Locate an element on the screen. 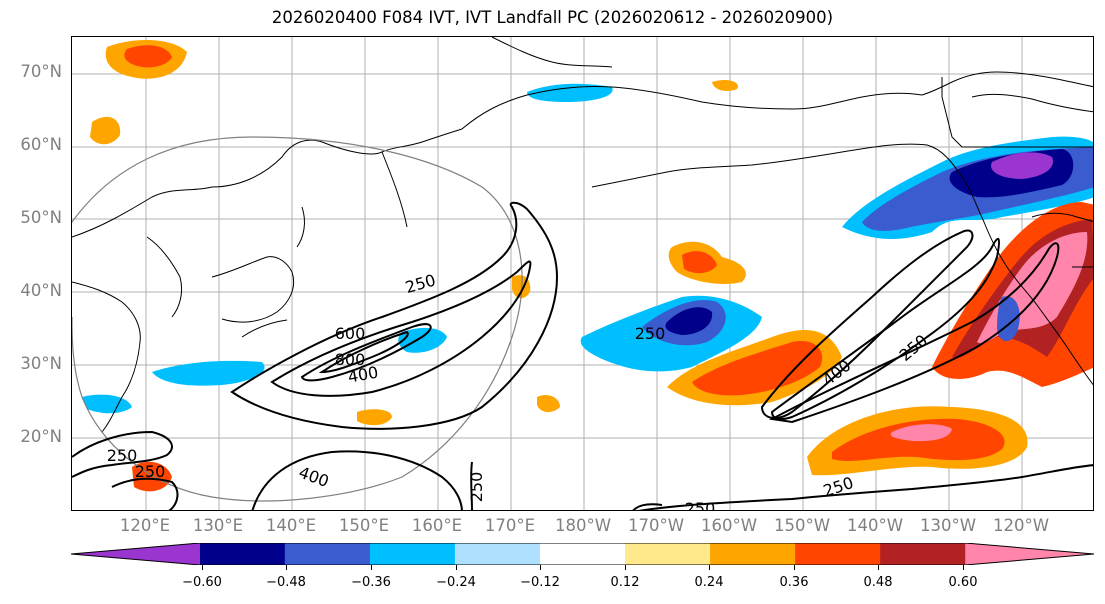  negative-anomaly-east-asia is located at coordinates (208, 373).